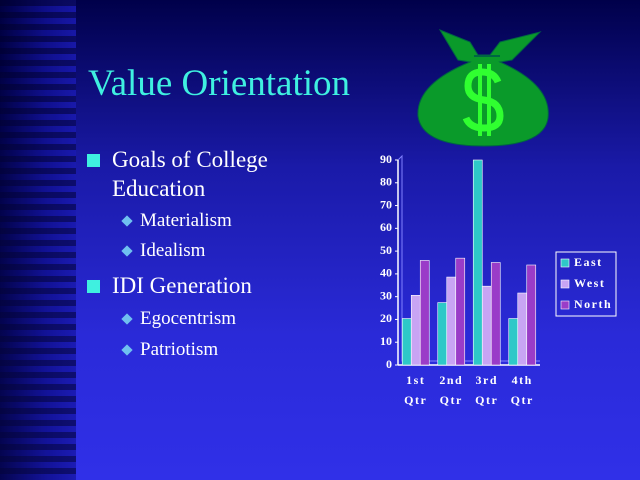 The image size is (640, 480). I want to click on legend-box, so click(586, 284).